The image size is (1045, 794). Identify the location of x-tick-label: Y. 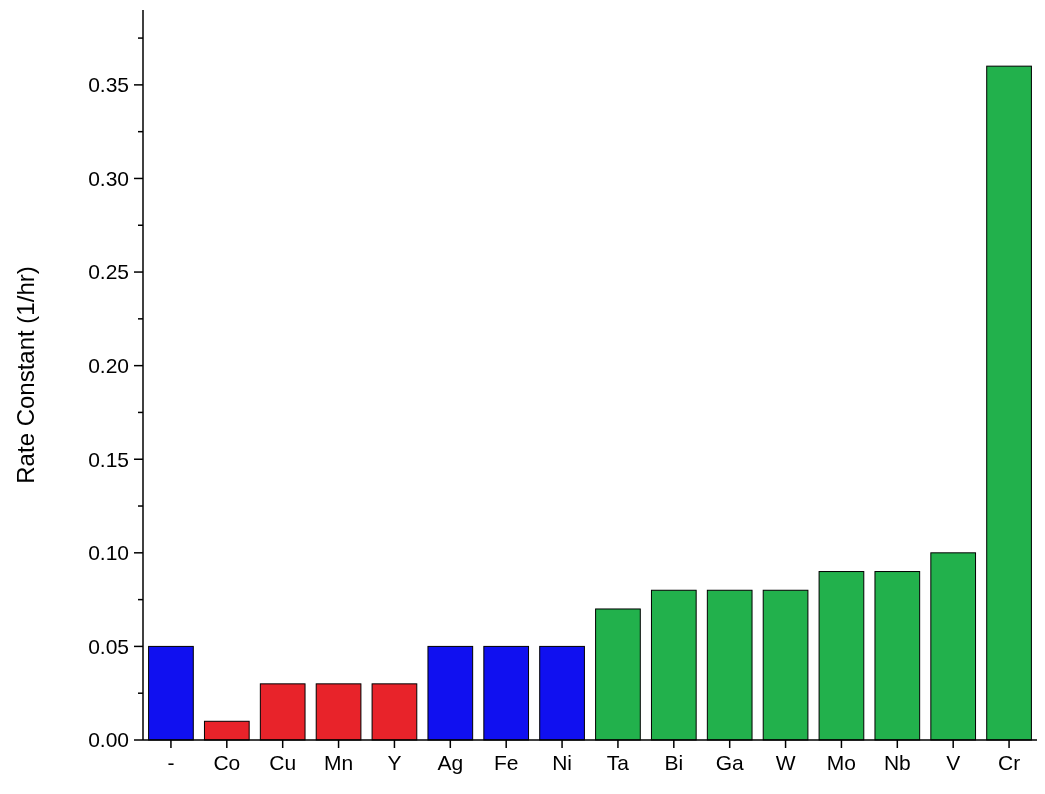
(394, 762).